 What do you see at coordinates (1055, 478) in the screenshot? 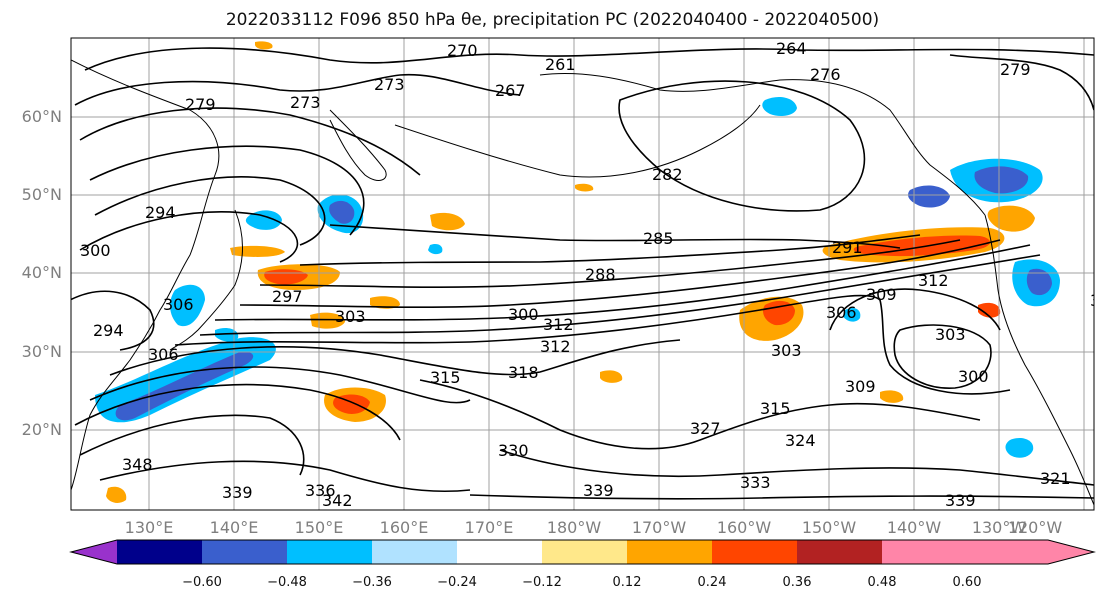
I see `contour-label: 321` at bounding box center [1055, 478].